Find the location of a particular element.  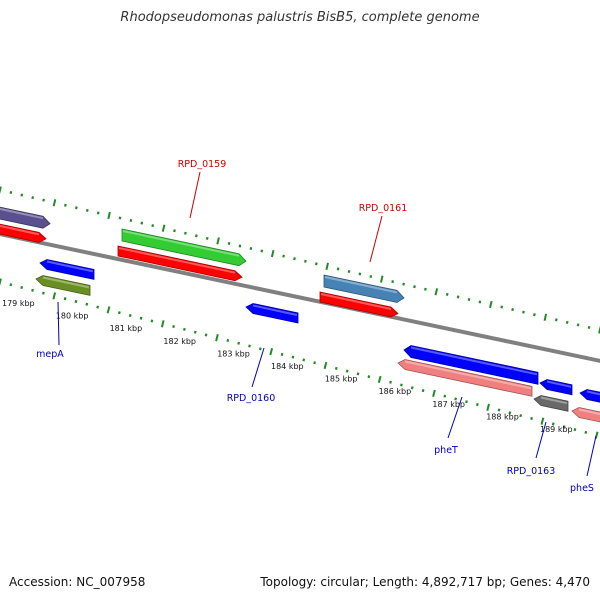

kbp-tick-label: 181 kbp is located at coordinates (126, 328).